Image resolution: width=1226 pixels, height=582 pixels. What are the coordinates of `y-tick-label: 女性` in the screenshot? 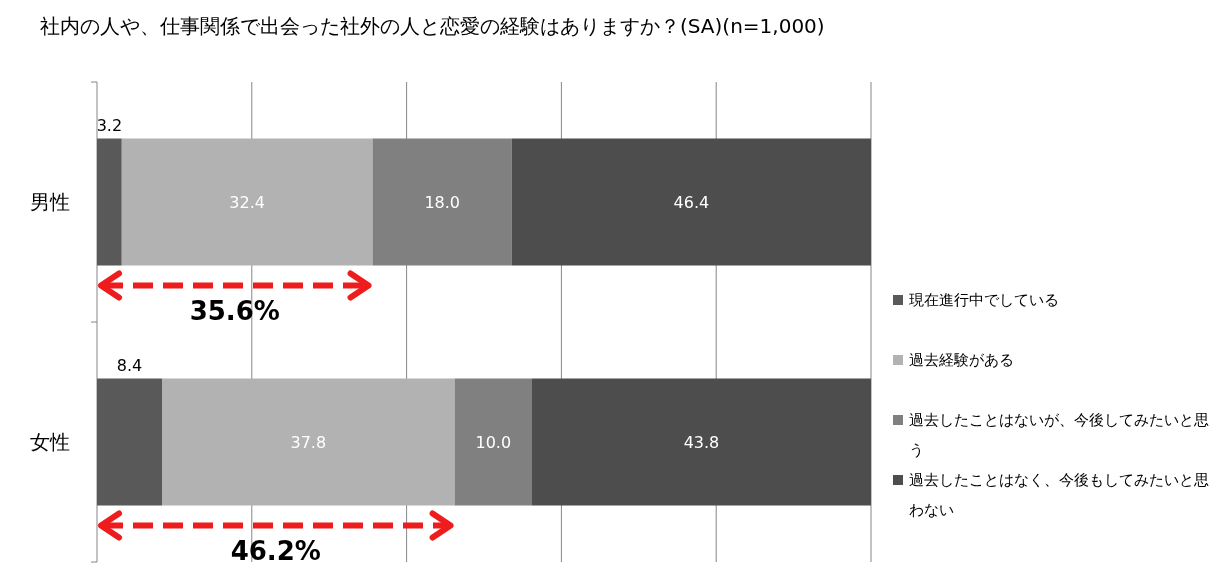 It's located at (50, 442).